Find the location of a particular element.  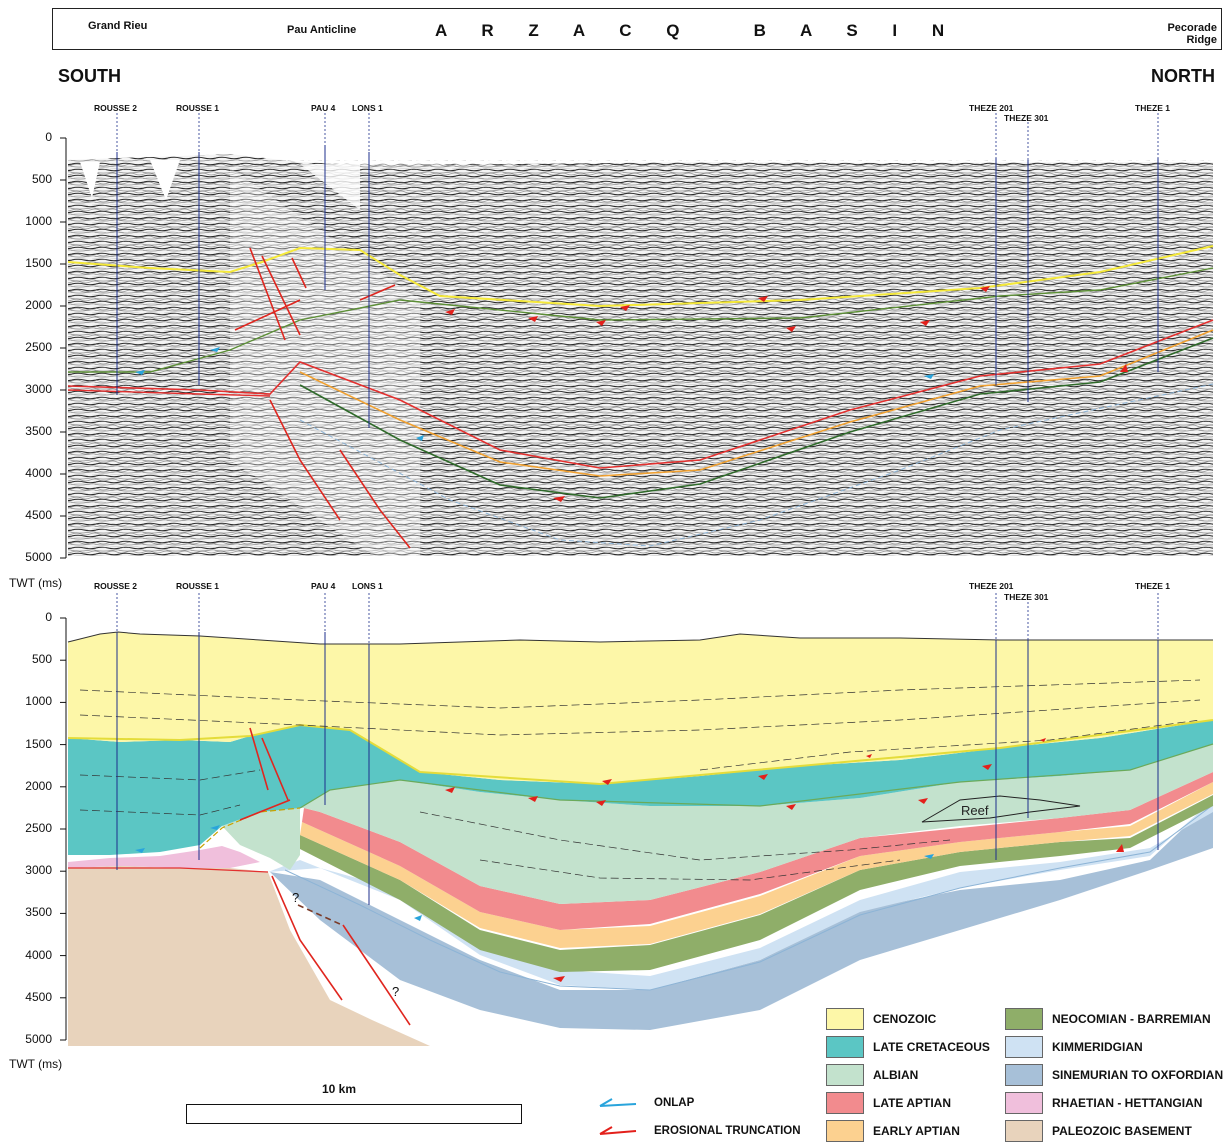

seismic-axis-ticks is located at coordinates (63, 348).